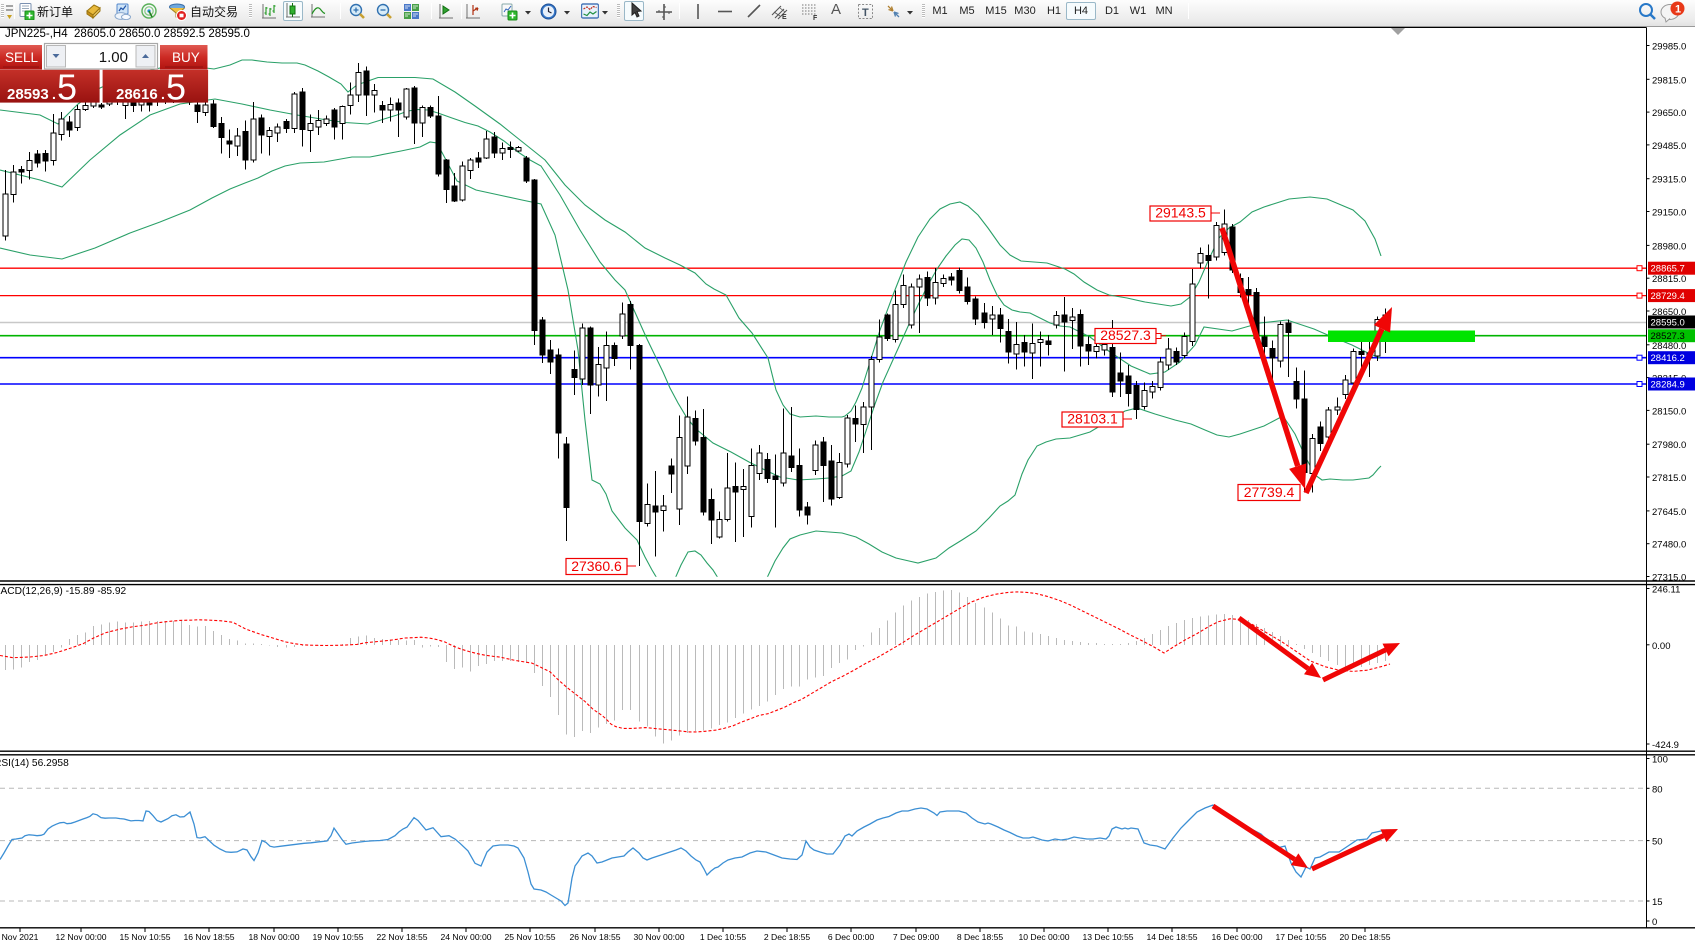 This screenshot has width=1695, height=950. I want to click on svg-text: 1 Dec 10:55, so click(723, 937).